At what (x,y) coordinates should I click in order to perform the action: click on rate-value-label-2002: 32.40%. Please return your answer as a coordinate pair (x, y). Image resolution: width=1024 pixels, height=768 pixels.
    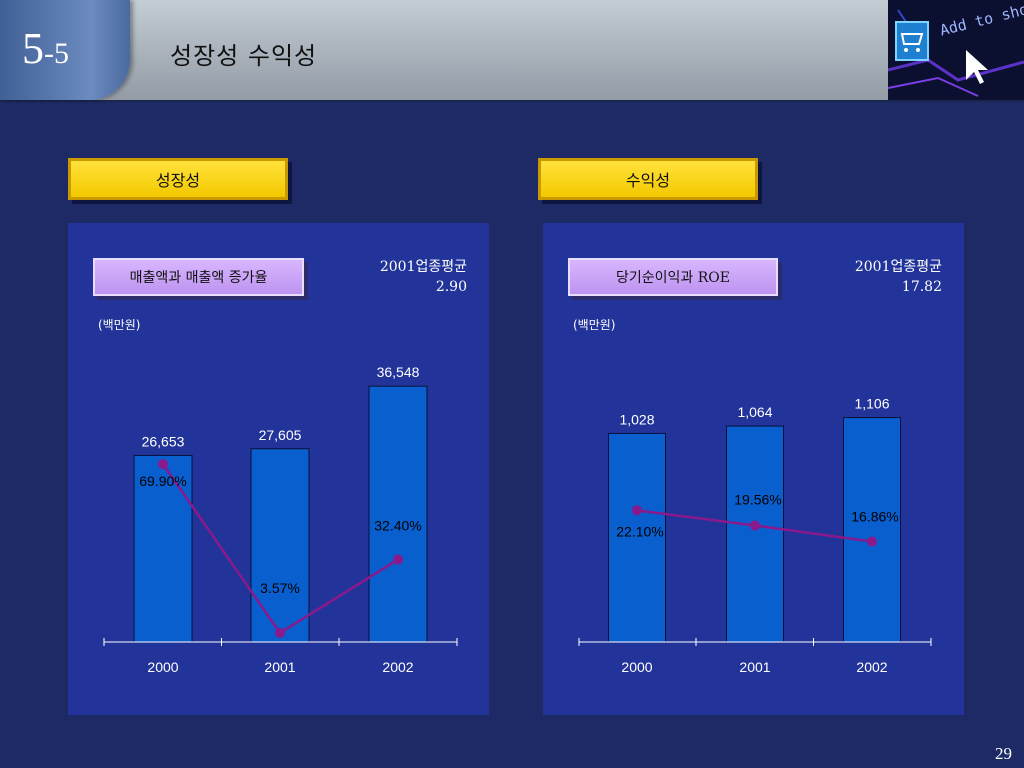
    Looking at the image, I should click on (397, 526).